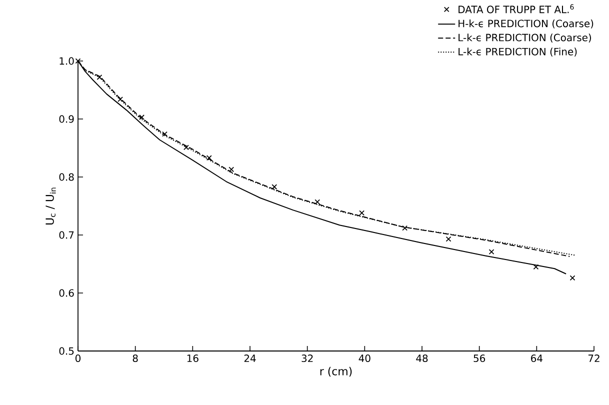 The height and width of the screenshot is (405, 609). What do you see at coordinates (66, 293) in the screenshot?
I see `y-tick-label: 0.6` at bounding box center [66, 293].